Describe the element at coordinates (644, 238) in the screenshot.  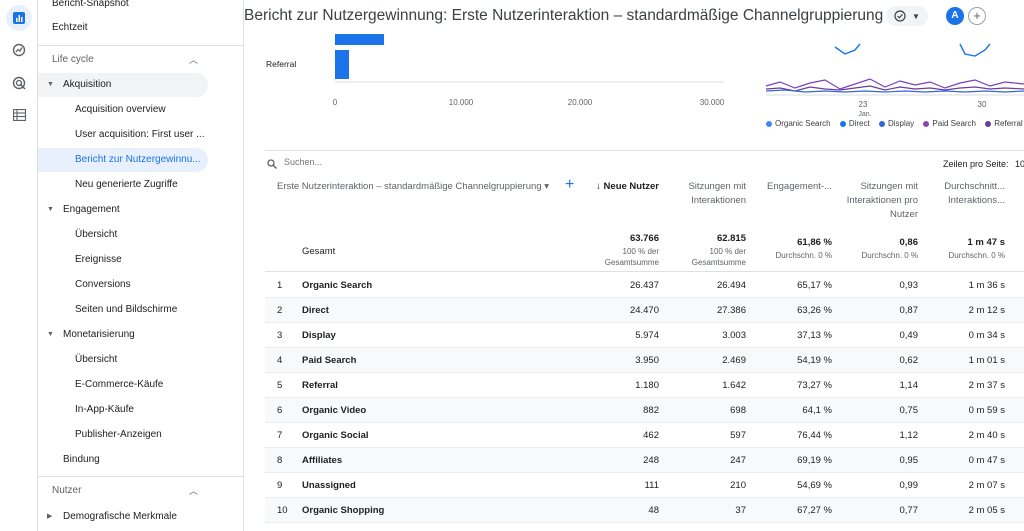
I see `total-value: 63.766` at that location.